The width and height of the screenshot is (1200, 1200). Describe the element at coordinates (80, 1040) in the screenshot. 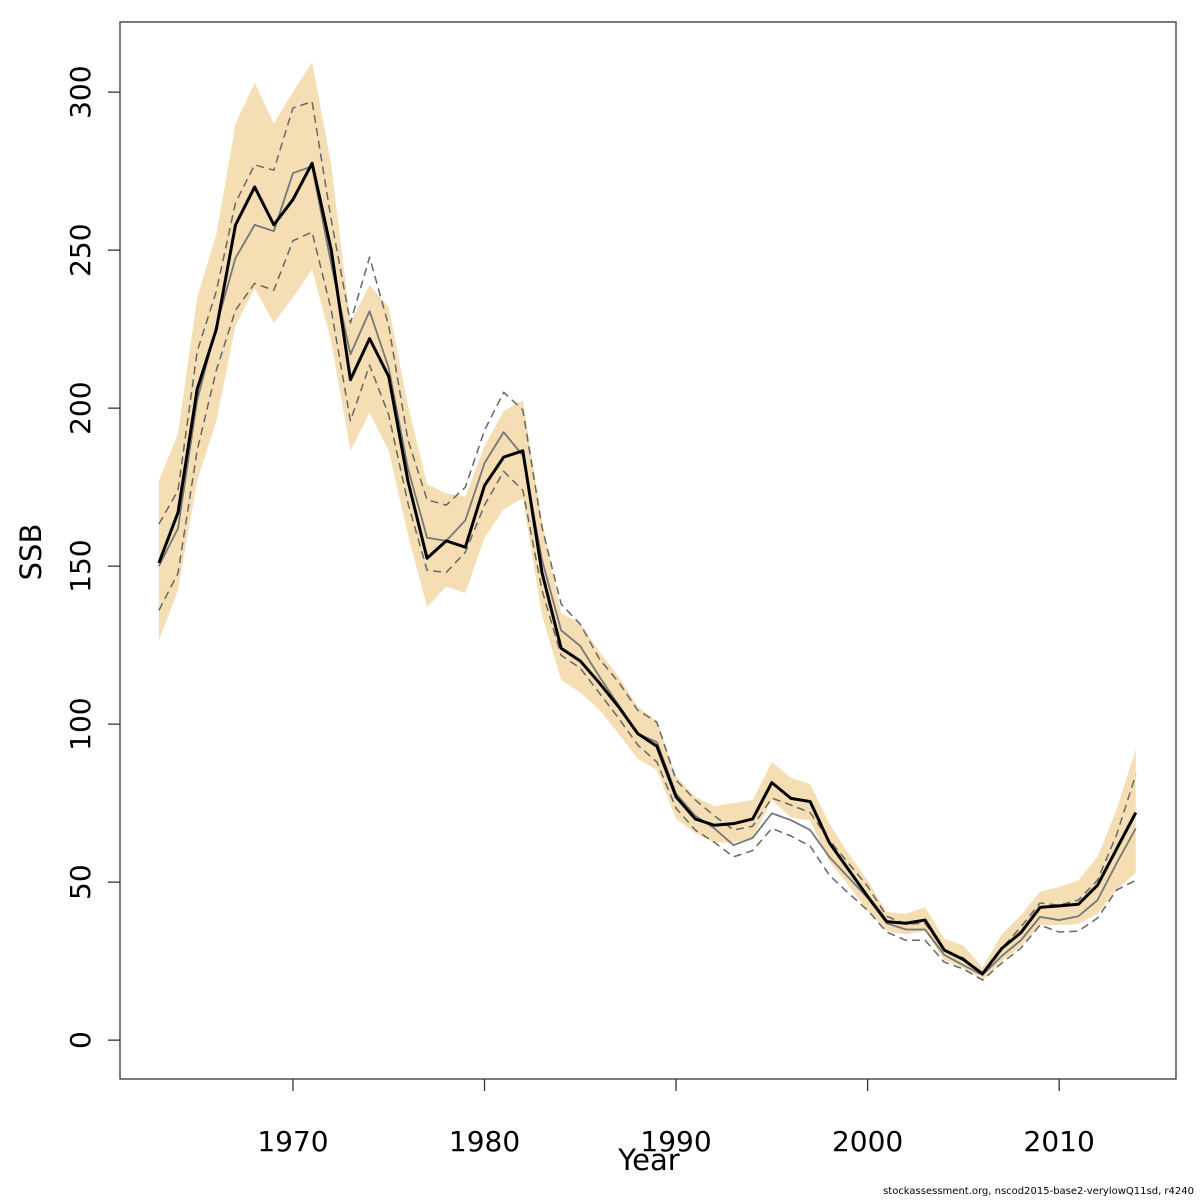

I see `y-tick-label: 0` at that location.